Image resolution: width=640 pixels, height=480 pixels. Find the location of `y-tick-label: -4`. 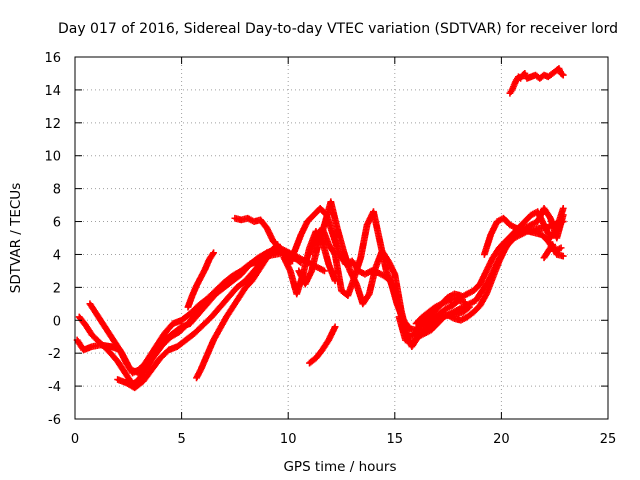

y-tick-label: -4 is located at coordinates (54, 387).